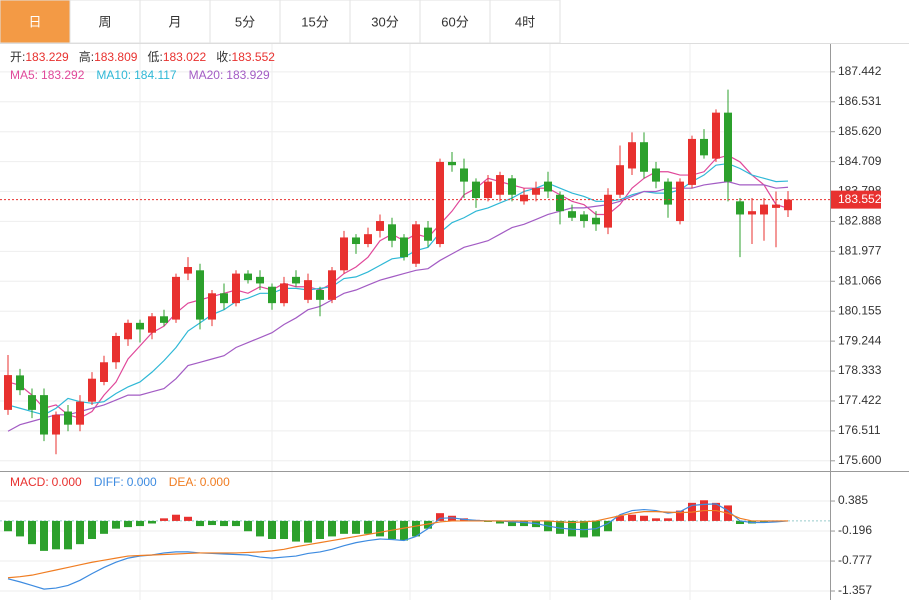 Image resolution: width=909 pixels, height=600 pixels. What do you see at coordinates (860, 400) in the screenshot?
I see `y-tick-label: 177.422` at bounding box center [860, 400].